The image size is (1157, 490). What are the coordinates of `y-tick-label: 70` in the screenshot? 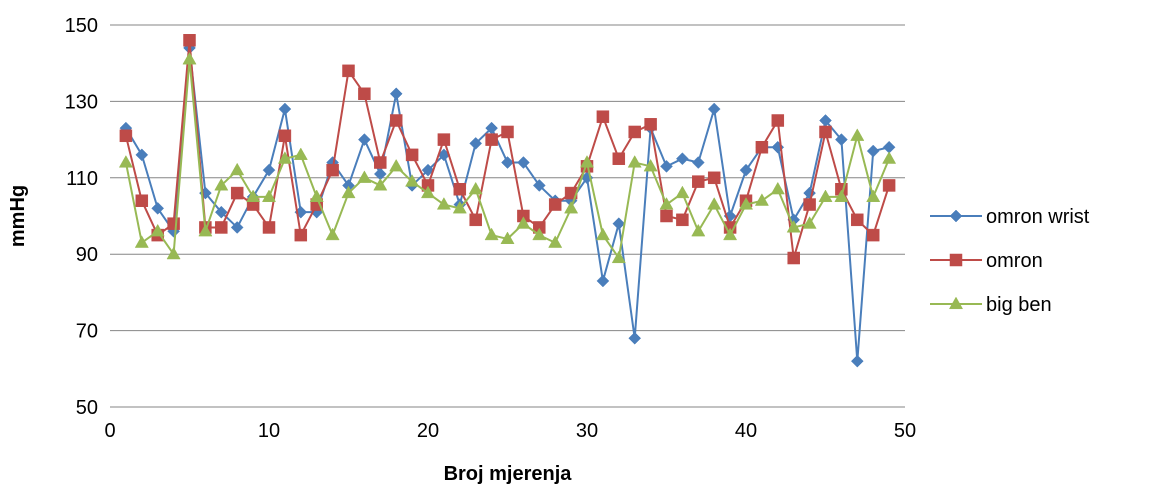 It's located at (87, 332).